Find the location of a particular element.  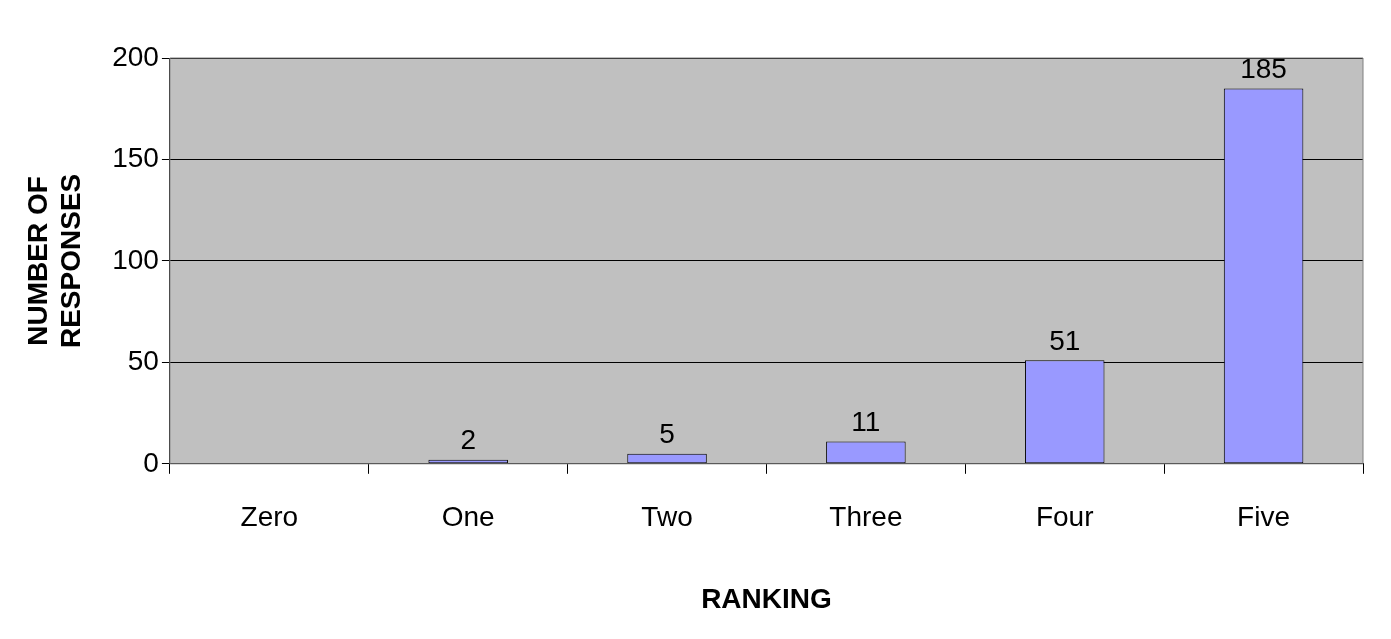

y-tick-label: 200 is located at coordinates (135, 56).